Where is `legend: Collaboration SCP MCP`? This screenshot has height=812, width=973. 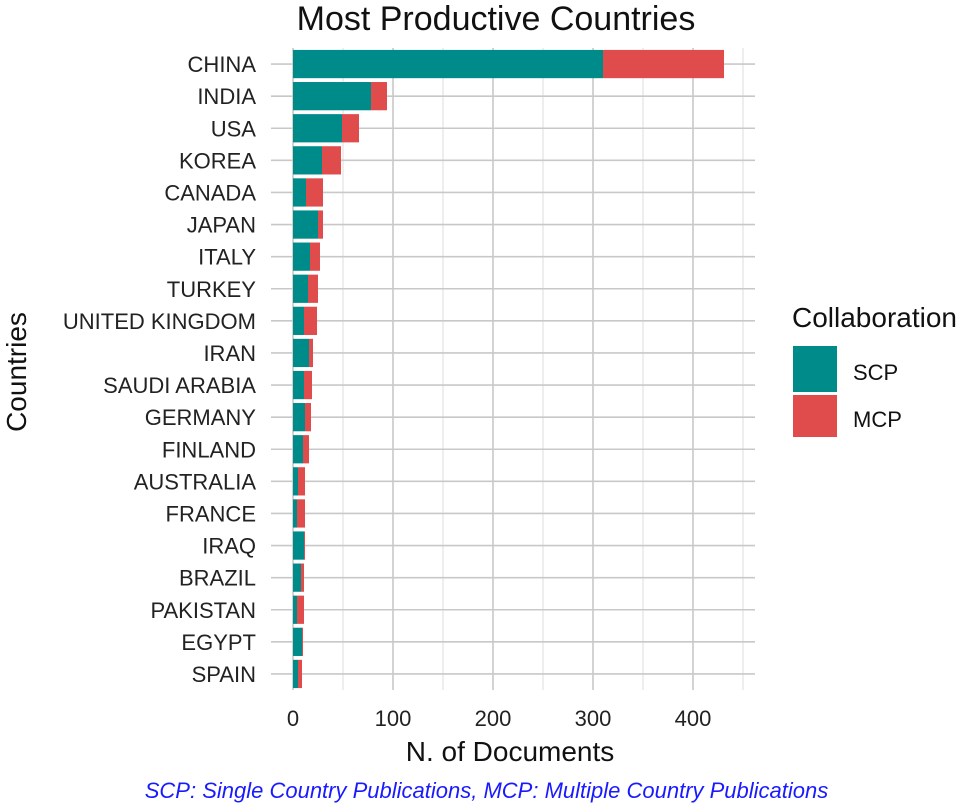
legend: Collaboration SCP MCP is located at coordinates (874, 369).